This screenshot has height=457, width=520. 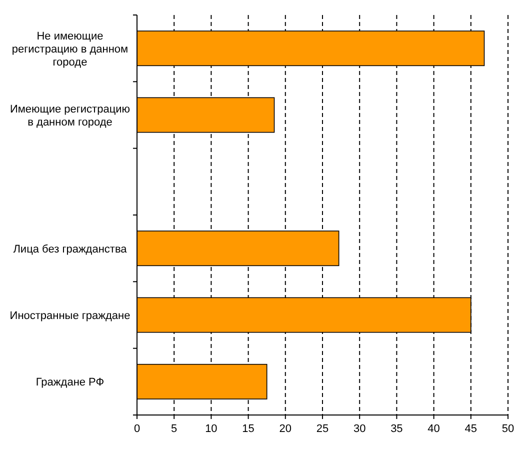 I want to click on x-tick-label: 20, so click(x=285, y=429).